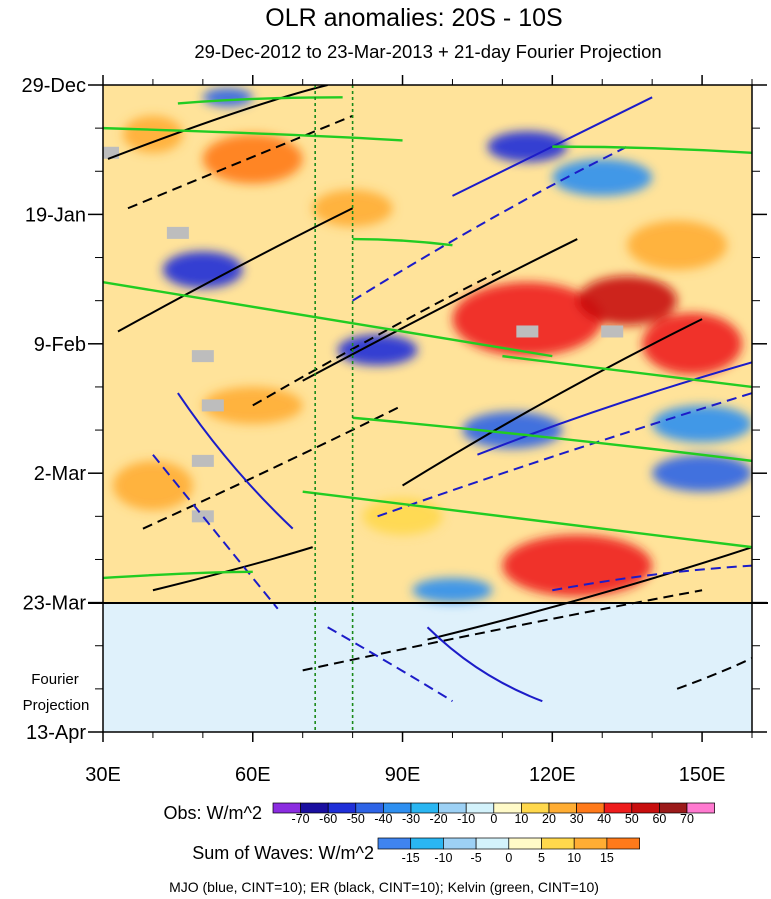  Describe the element at coordinates (213, 813) in the screenshot. I see `obs-legend-title: Obs: W/m^2` at that location.